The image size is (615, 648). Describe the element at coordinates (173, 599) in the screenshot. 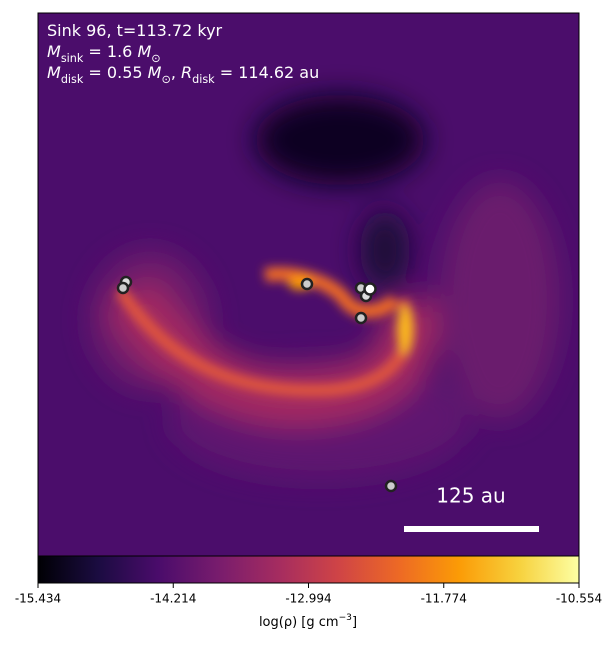

I see `colorbar-tick-label: -14.214` at that location.